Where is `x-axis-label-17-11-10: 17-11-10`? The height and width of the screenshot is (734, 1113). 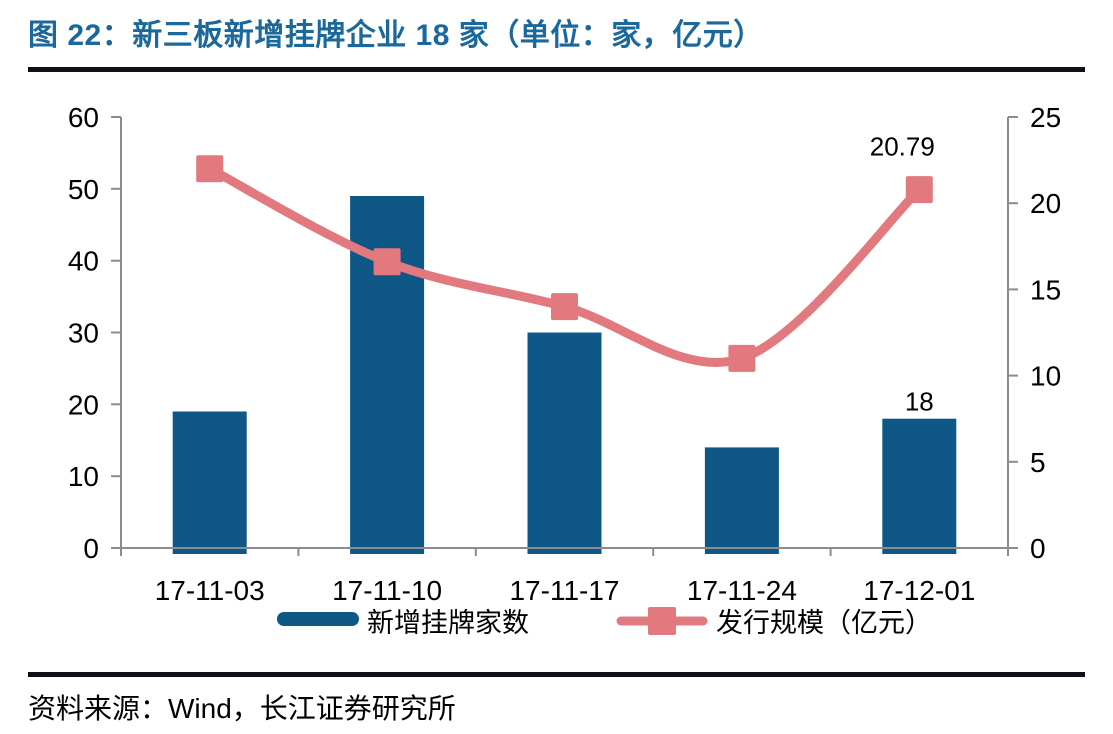 x-axis-label-17-11-10: 17-11-10 is located at coordinates (387, 590).